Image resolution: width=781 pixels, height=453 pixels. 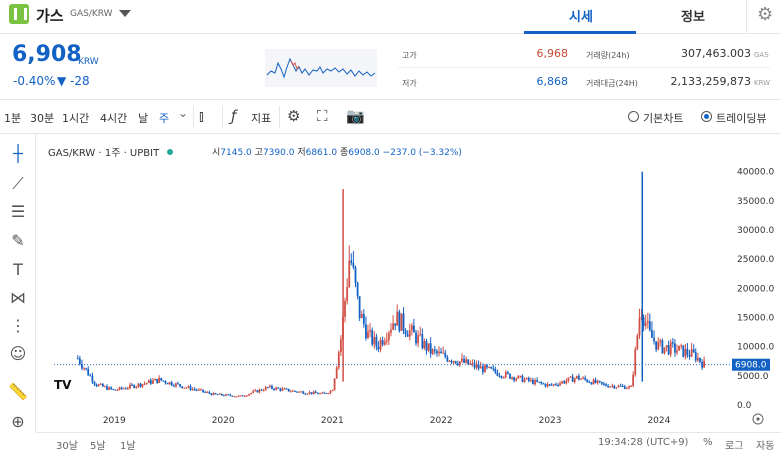 What do you see at coordinates (710, 81) in the screenshot?
I see `amount-value: 2,133,259,873` at bounding box center [710, 81].